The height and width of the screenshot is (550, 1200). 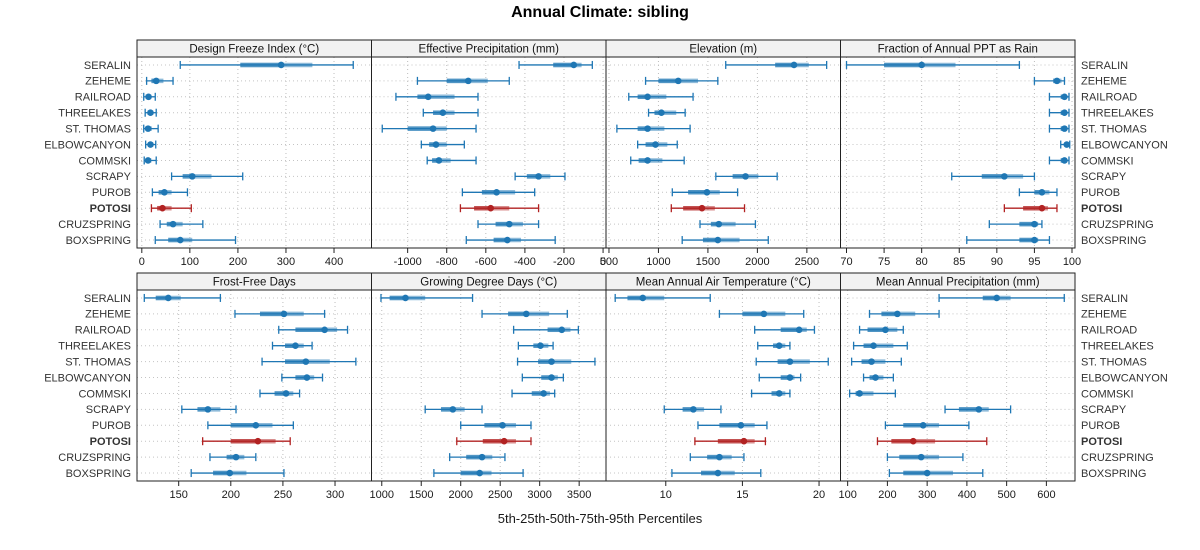 What do you see at coordinates (1101, 209) in the screenshot?
I see `station-label-right-0: POTOSI` at bounding box center [1101, 209].